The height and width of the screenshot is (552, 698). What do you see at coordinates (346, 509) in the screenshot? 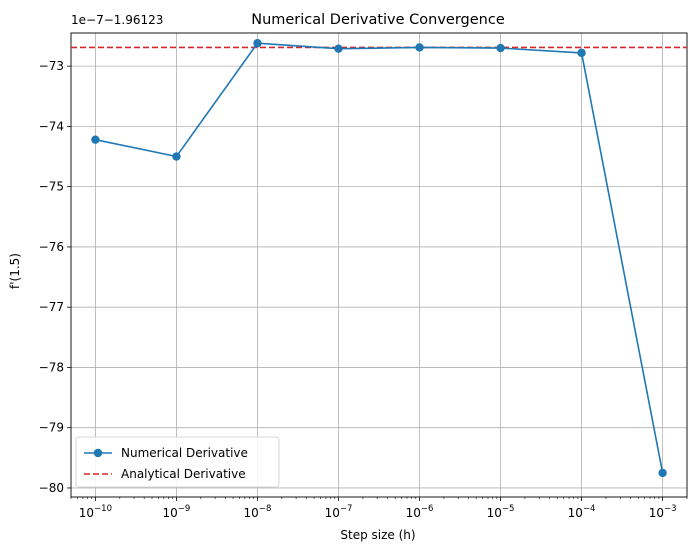
I see `x-tick-label-exponent: −7` at bounding box center [346, 509].